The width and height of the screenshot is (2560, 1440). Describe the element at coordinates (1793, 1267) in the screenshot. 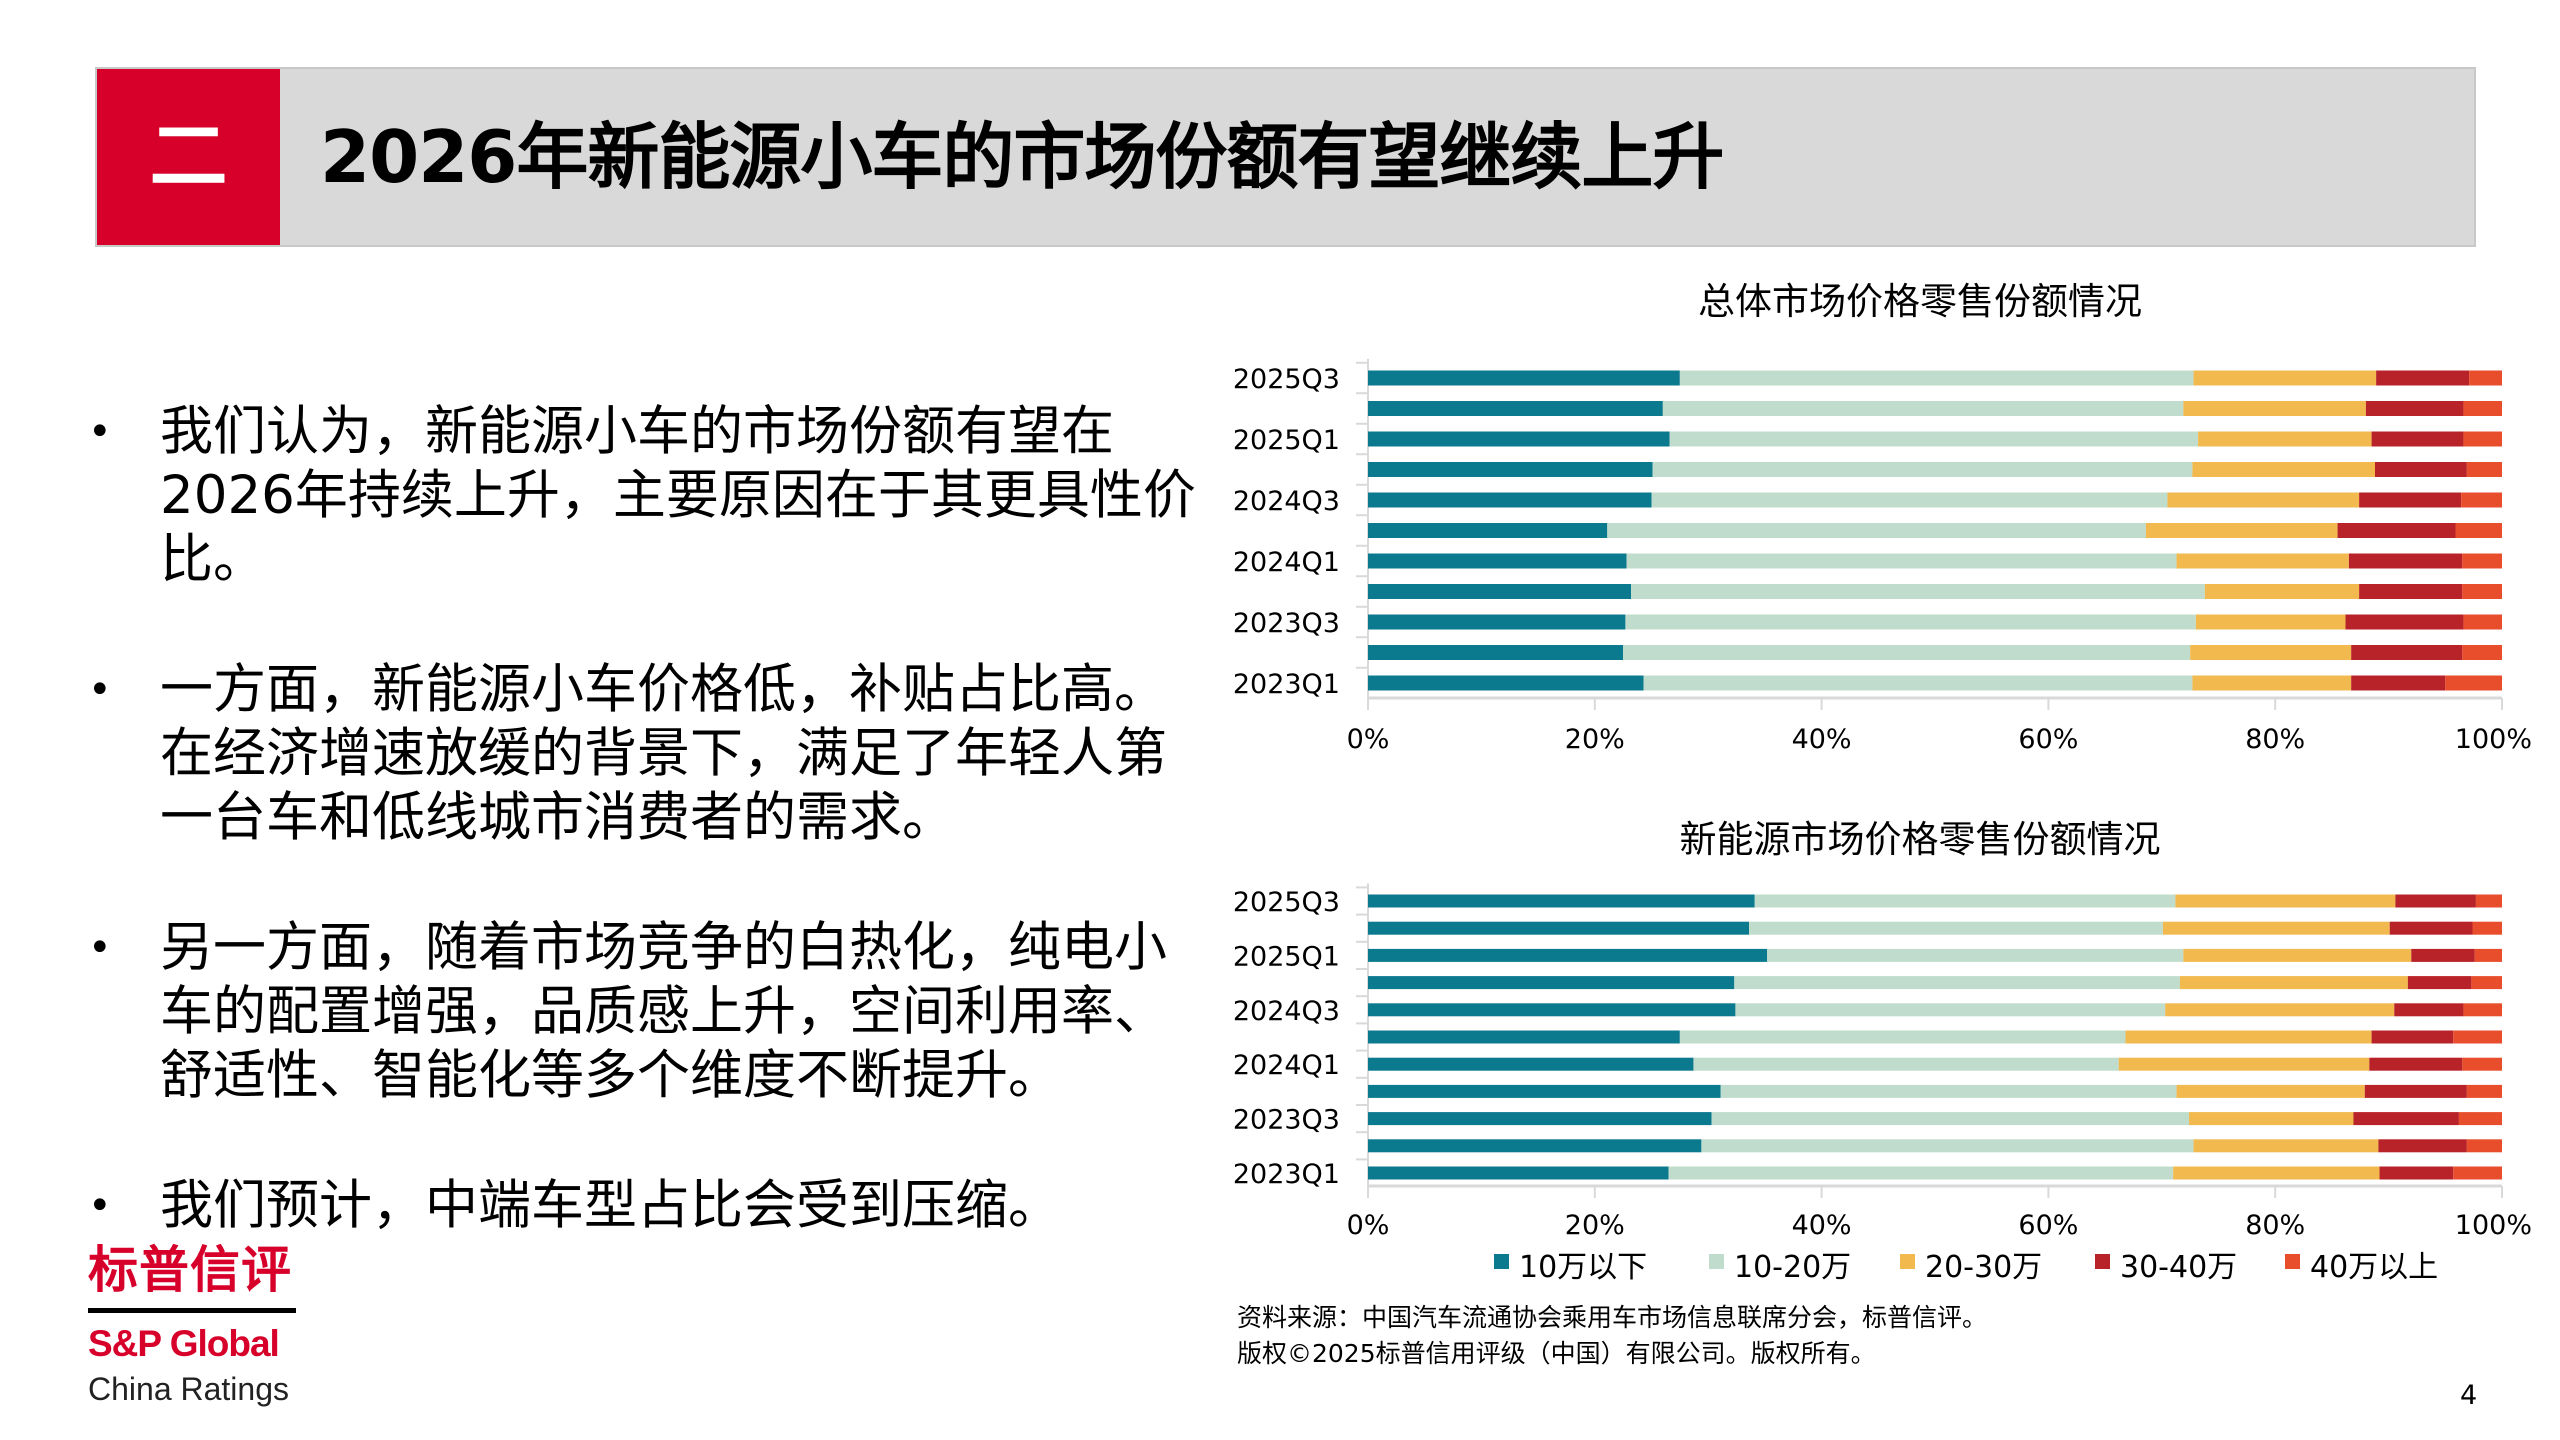

I see `legend-label: 10-20万` at that location.